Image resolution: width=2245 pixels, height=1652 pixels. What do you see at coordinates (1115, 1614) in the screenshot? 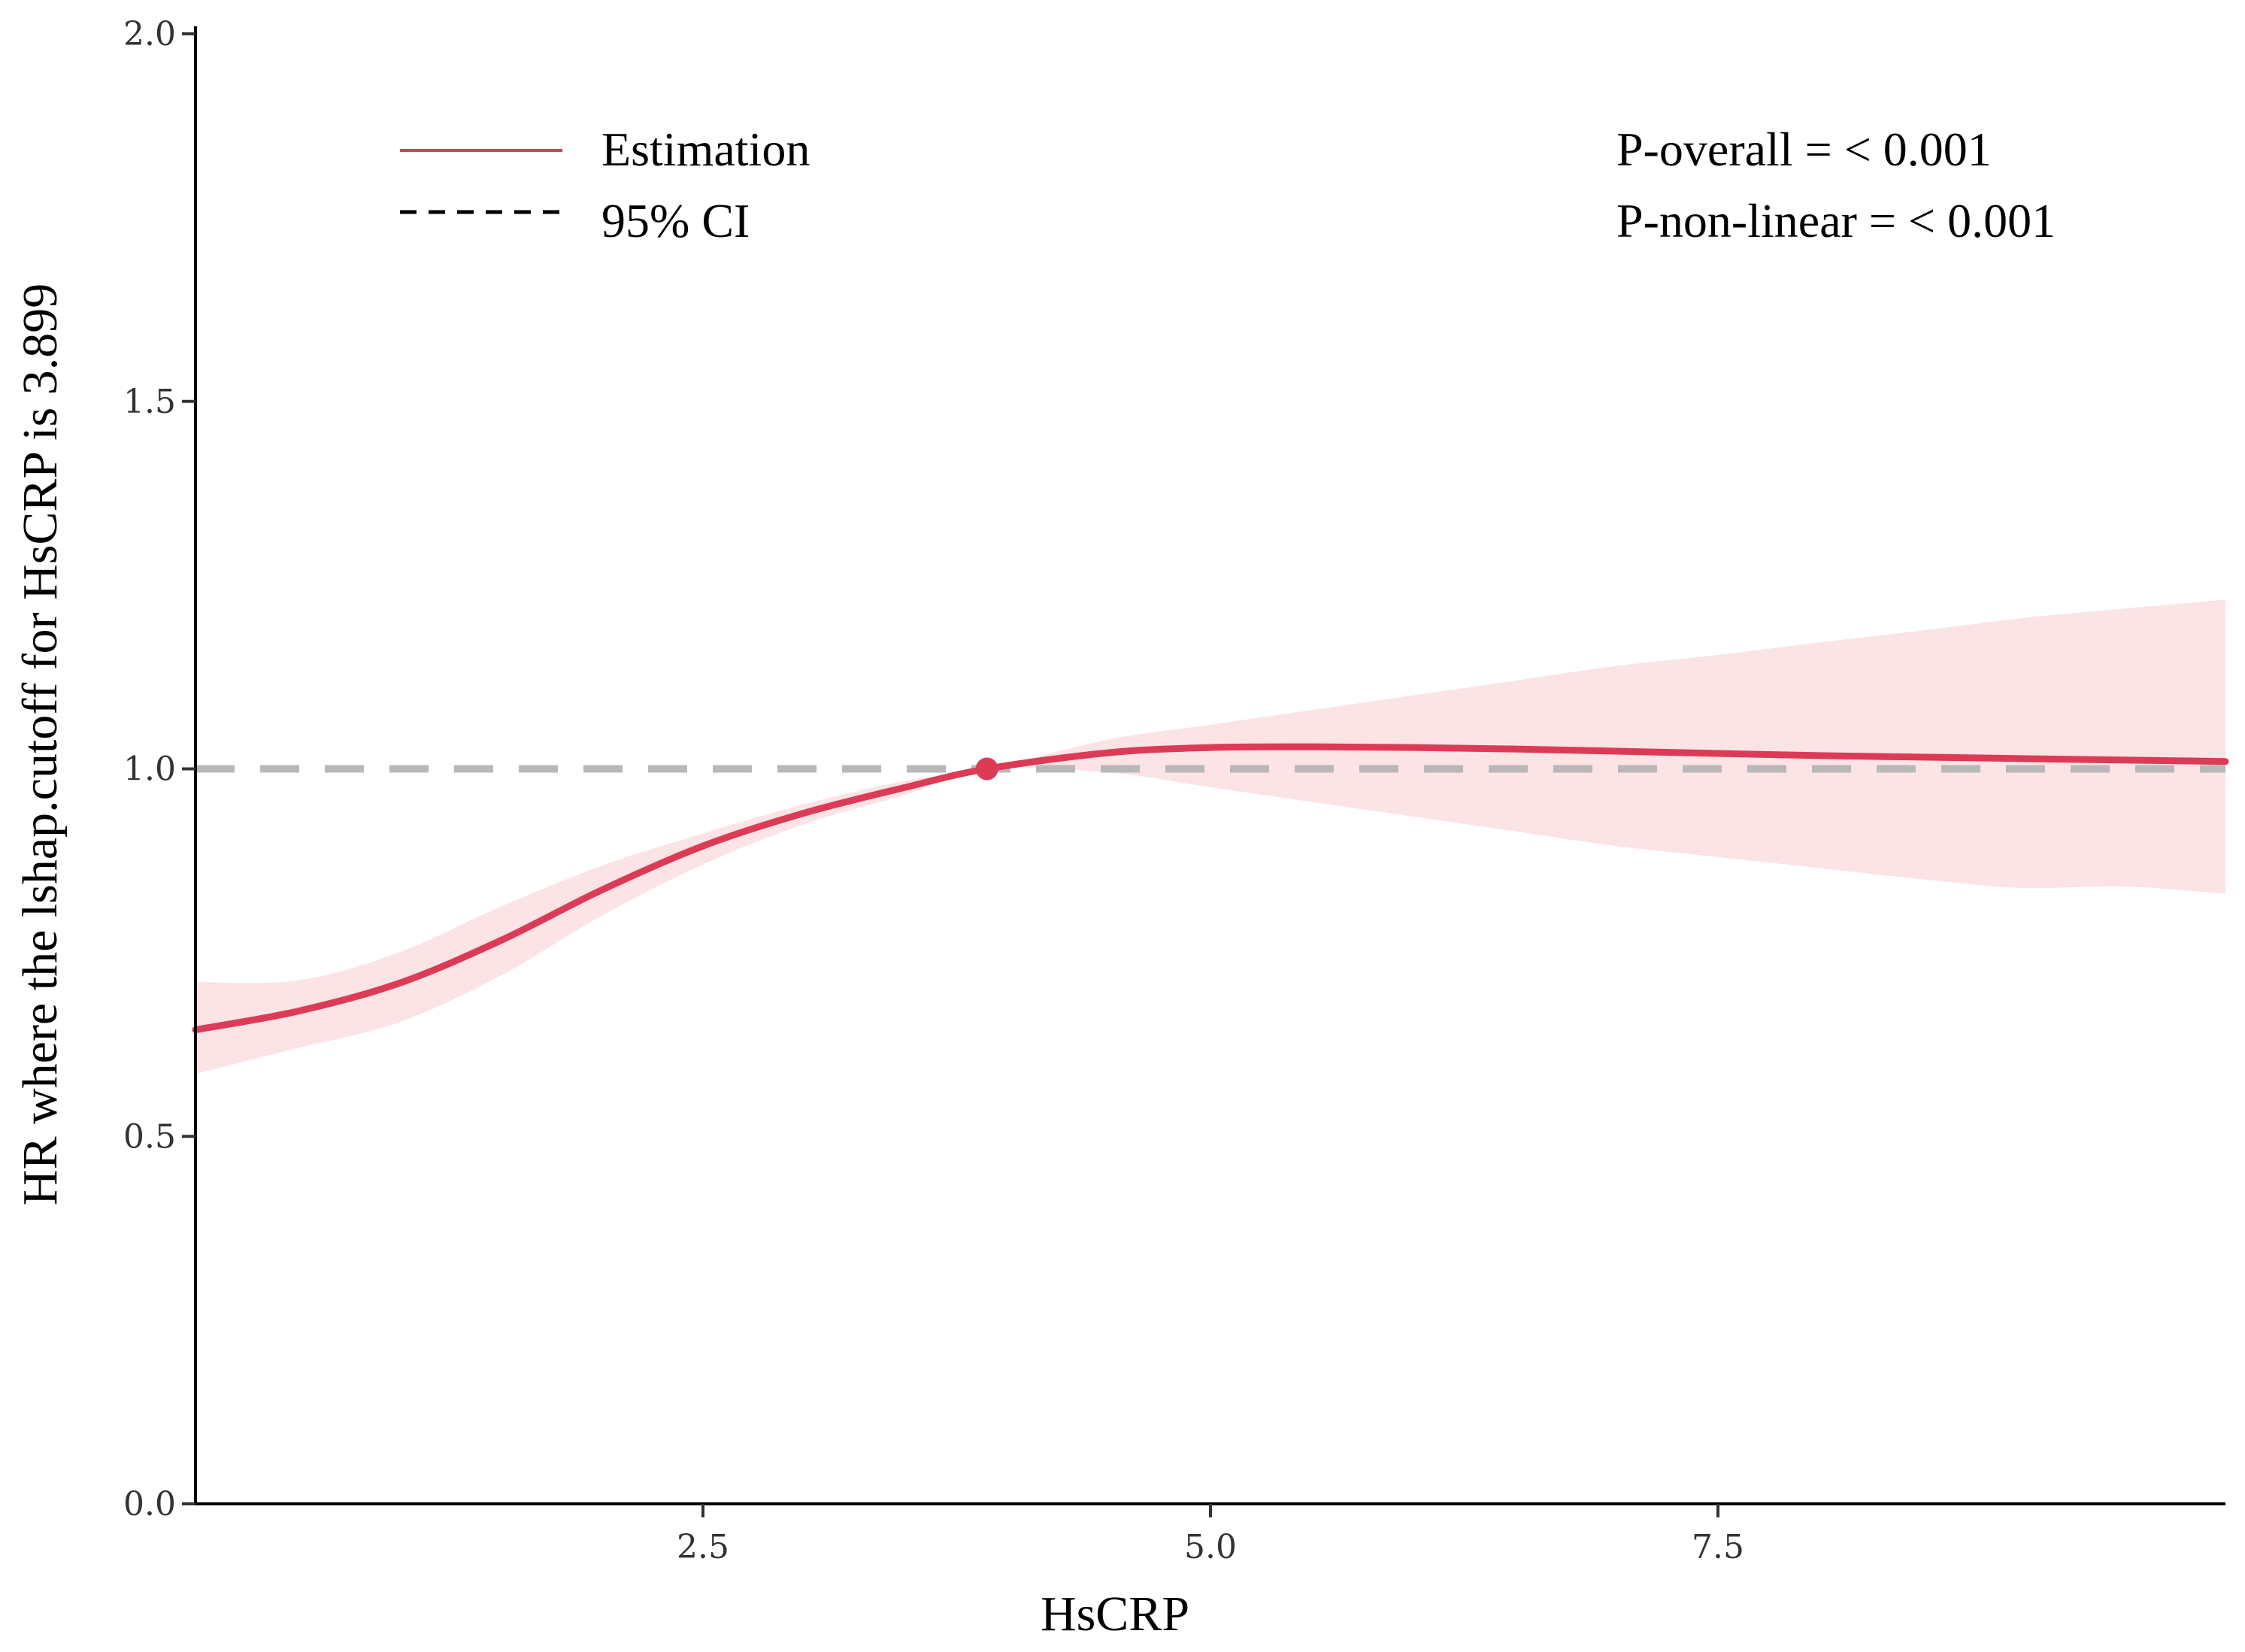
I see `x-axis-title: HsCRP` at bounding box center [1115, 1614].